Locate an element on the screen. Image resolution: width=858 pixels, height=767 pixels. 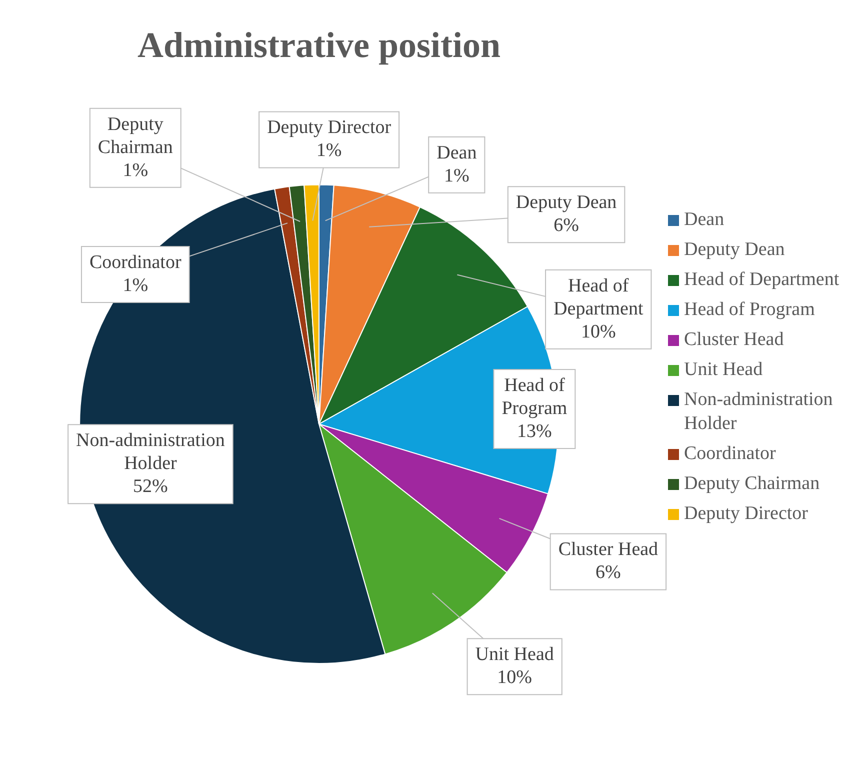
legend-label: Deputy Chairman is located at coordinates (752, 484).